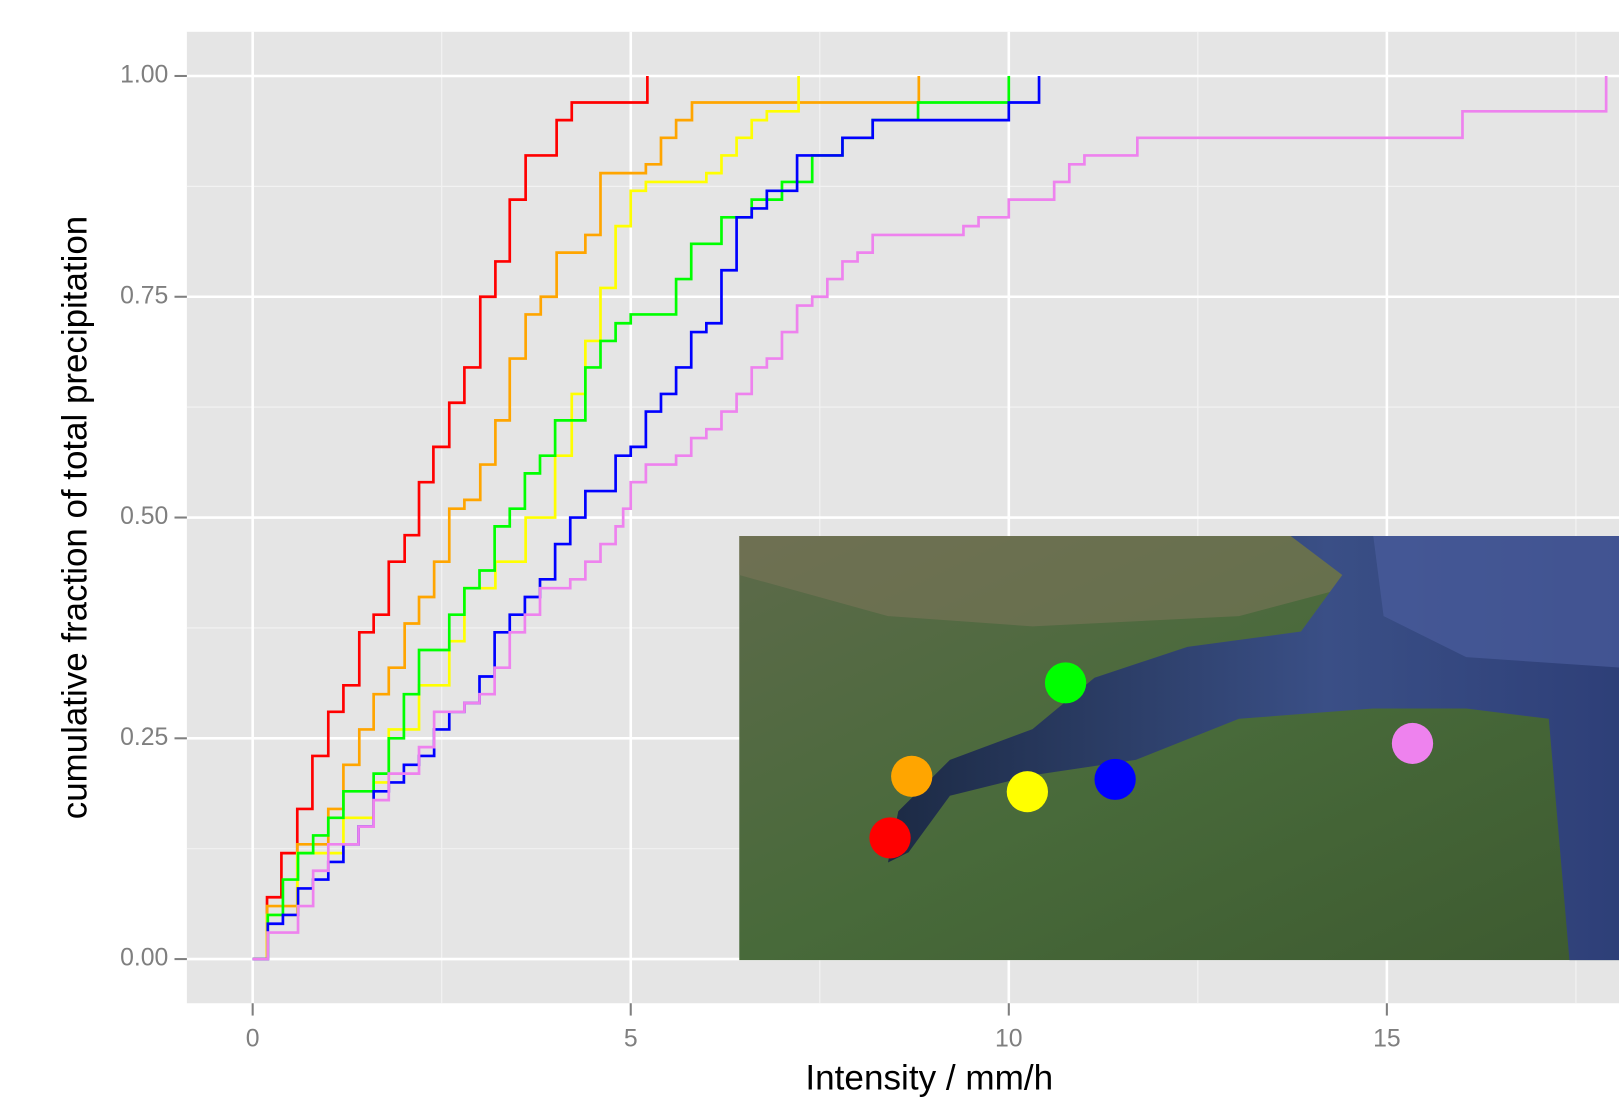 This screenshot has width=1619, height=1109. Describe the element at coordinates (253, 1039) in the screenshot. I see `x-tick-label: 0` at that location.